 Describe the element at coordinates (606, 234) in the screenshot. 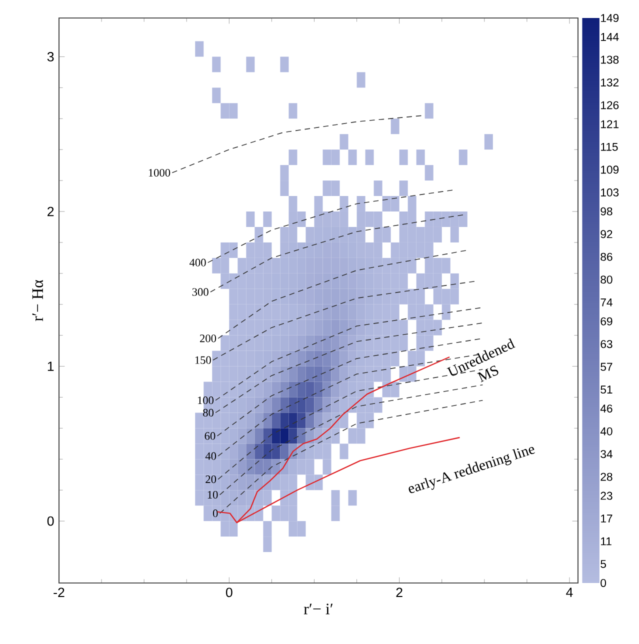

I see `color-bar-label: 92` at that location.